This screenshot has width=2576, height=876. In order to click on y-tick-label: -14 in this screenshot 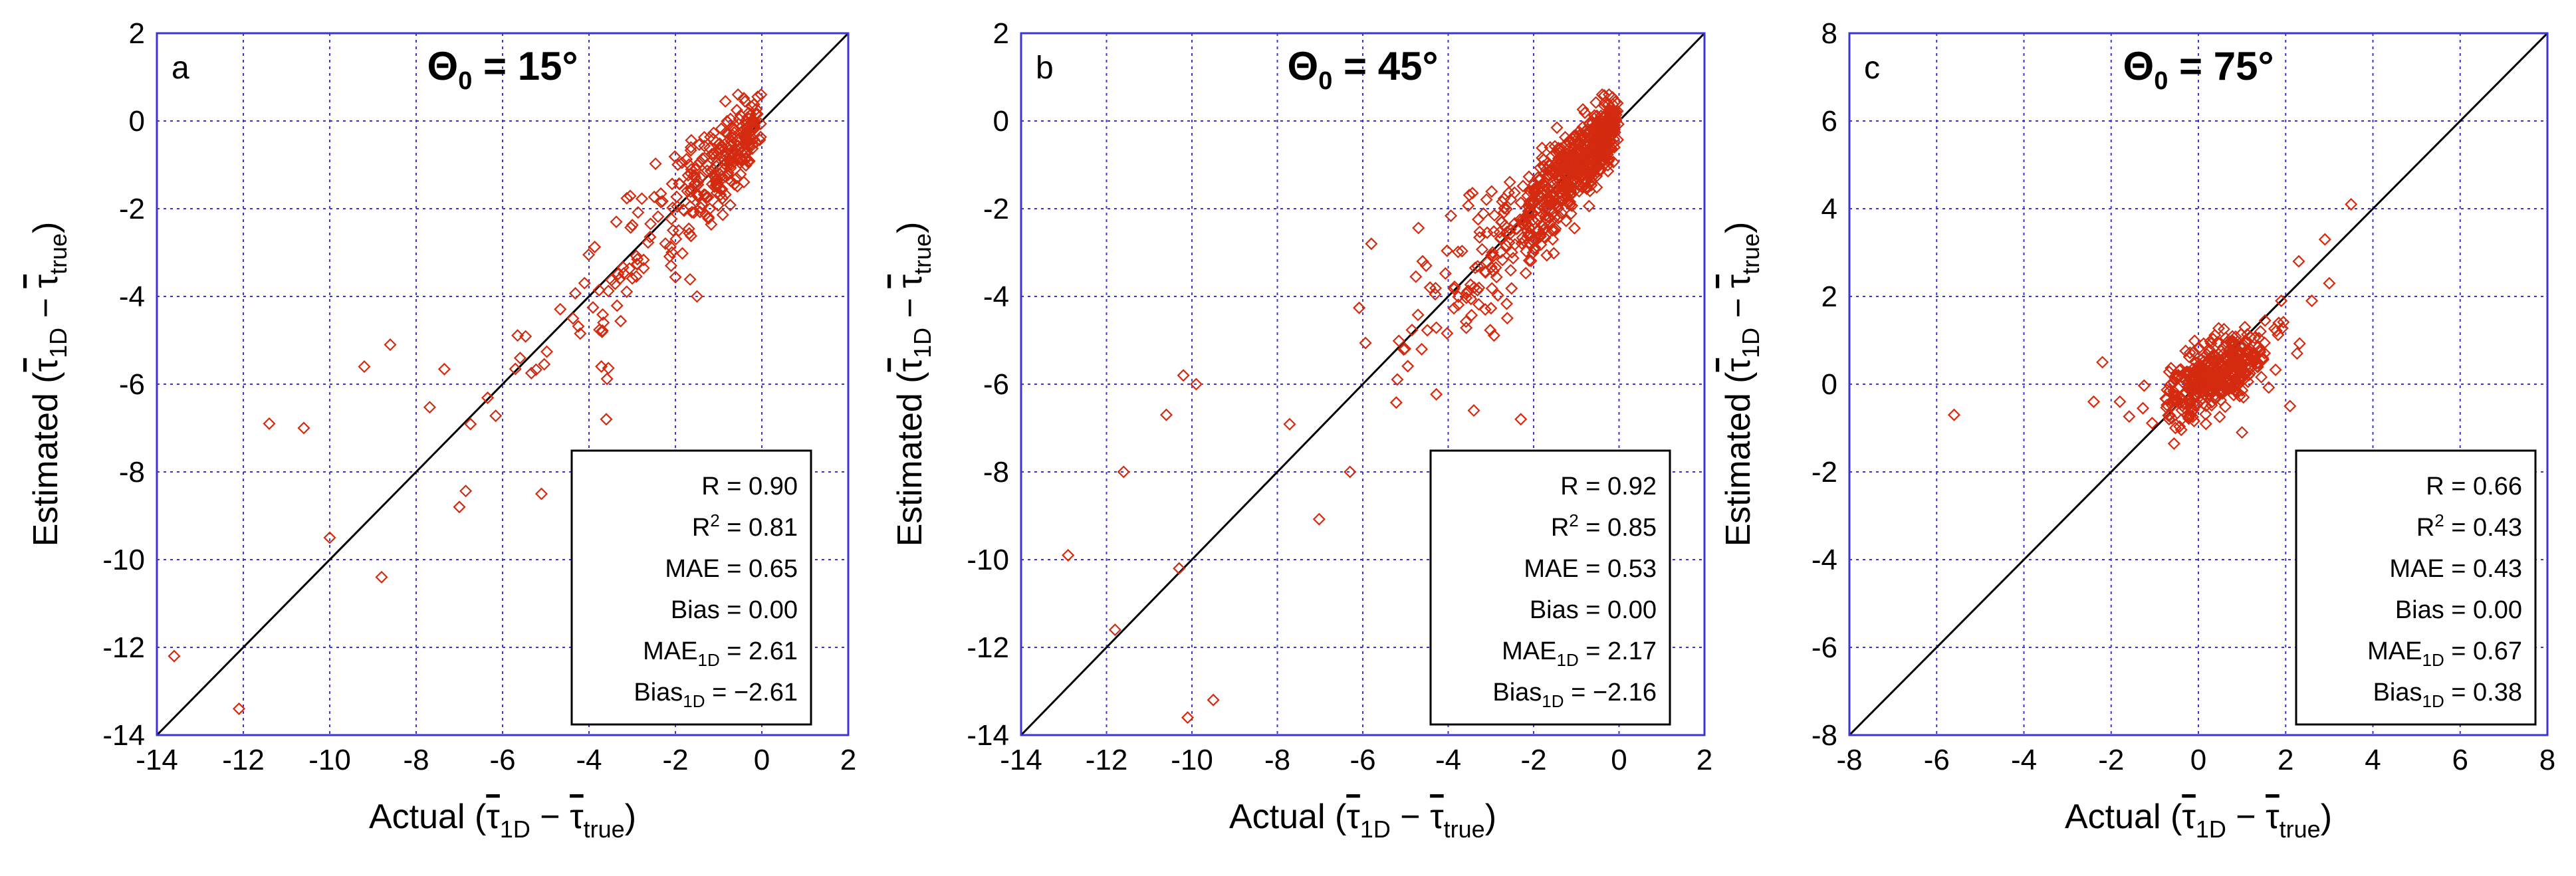, I will do `click(123, 735)`.